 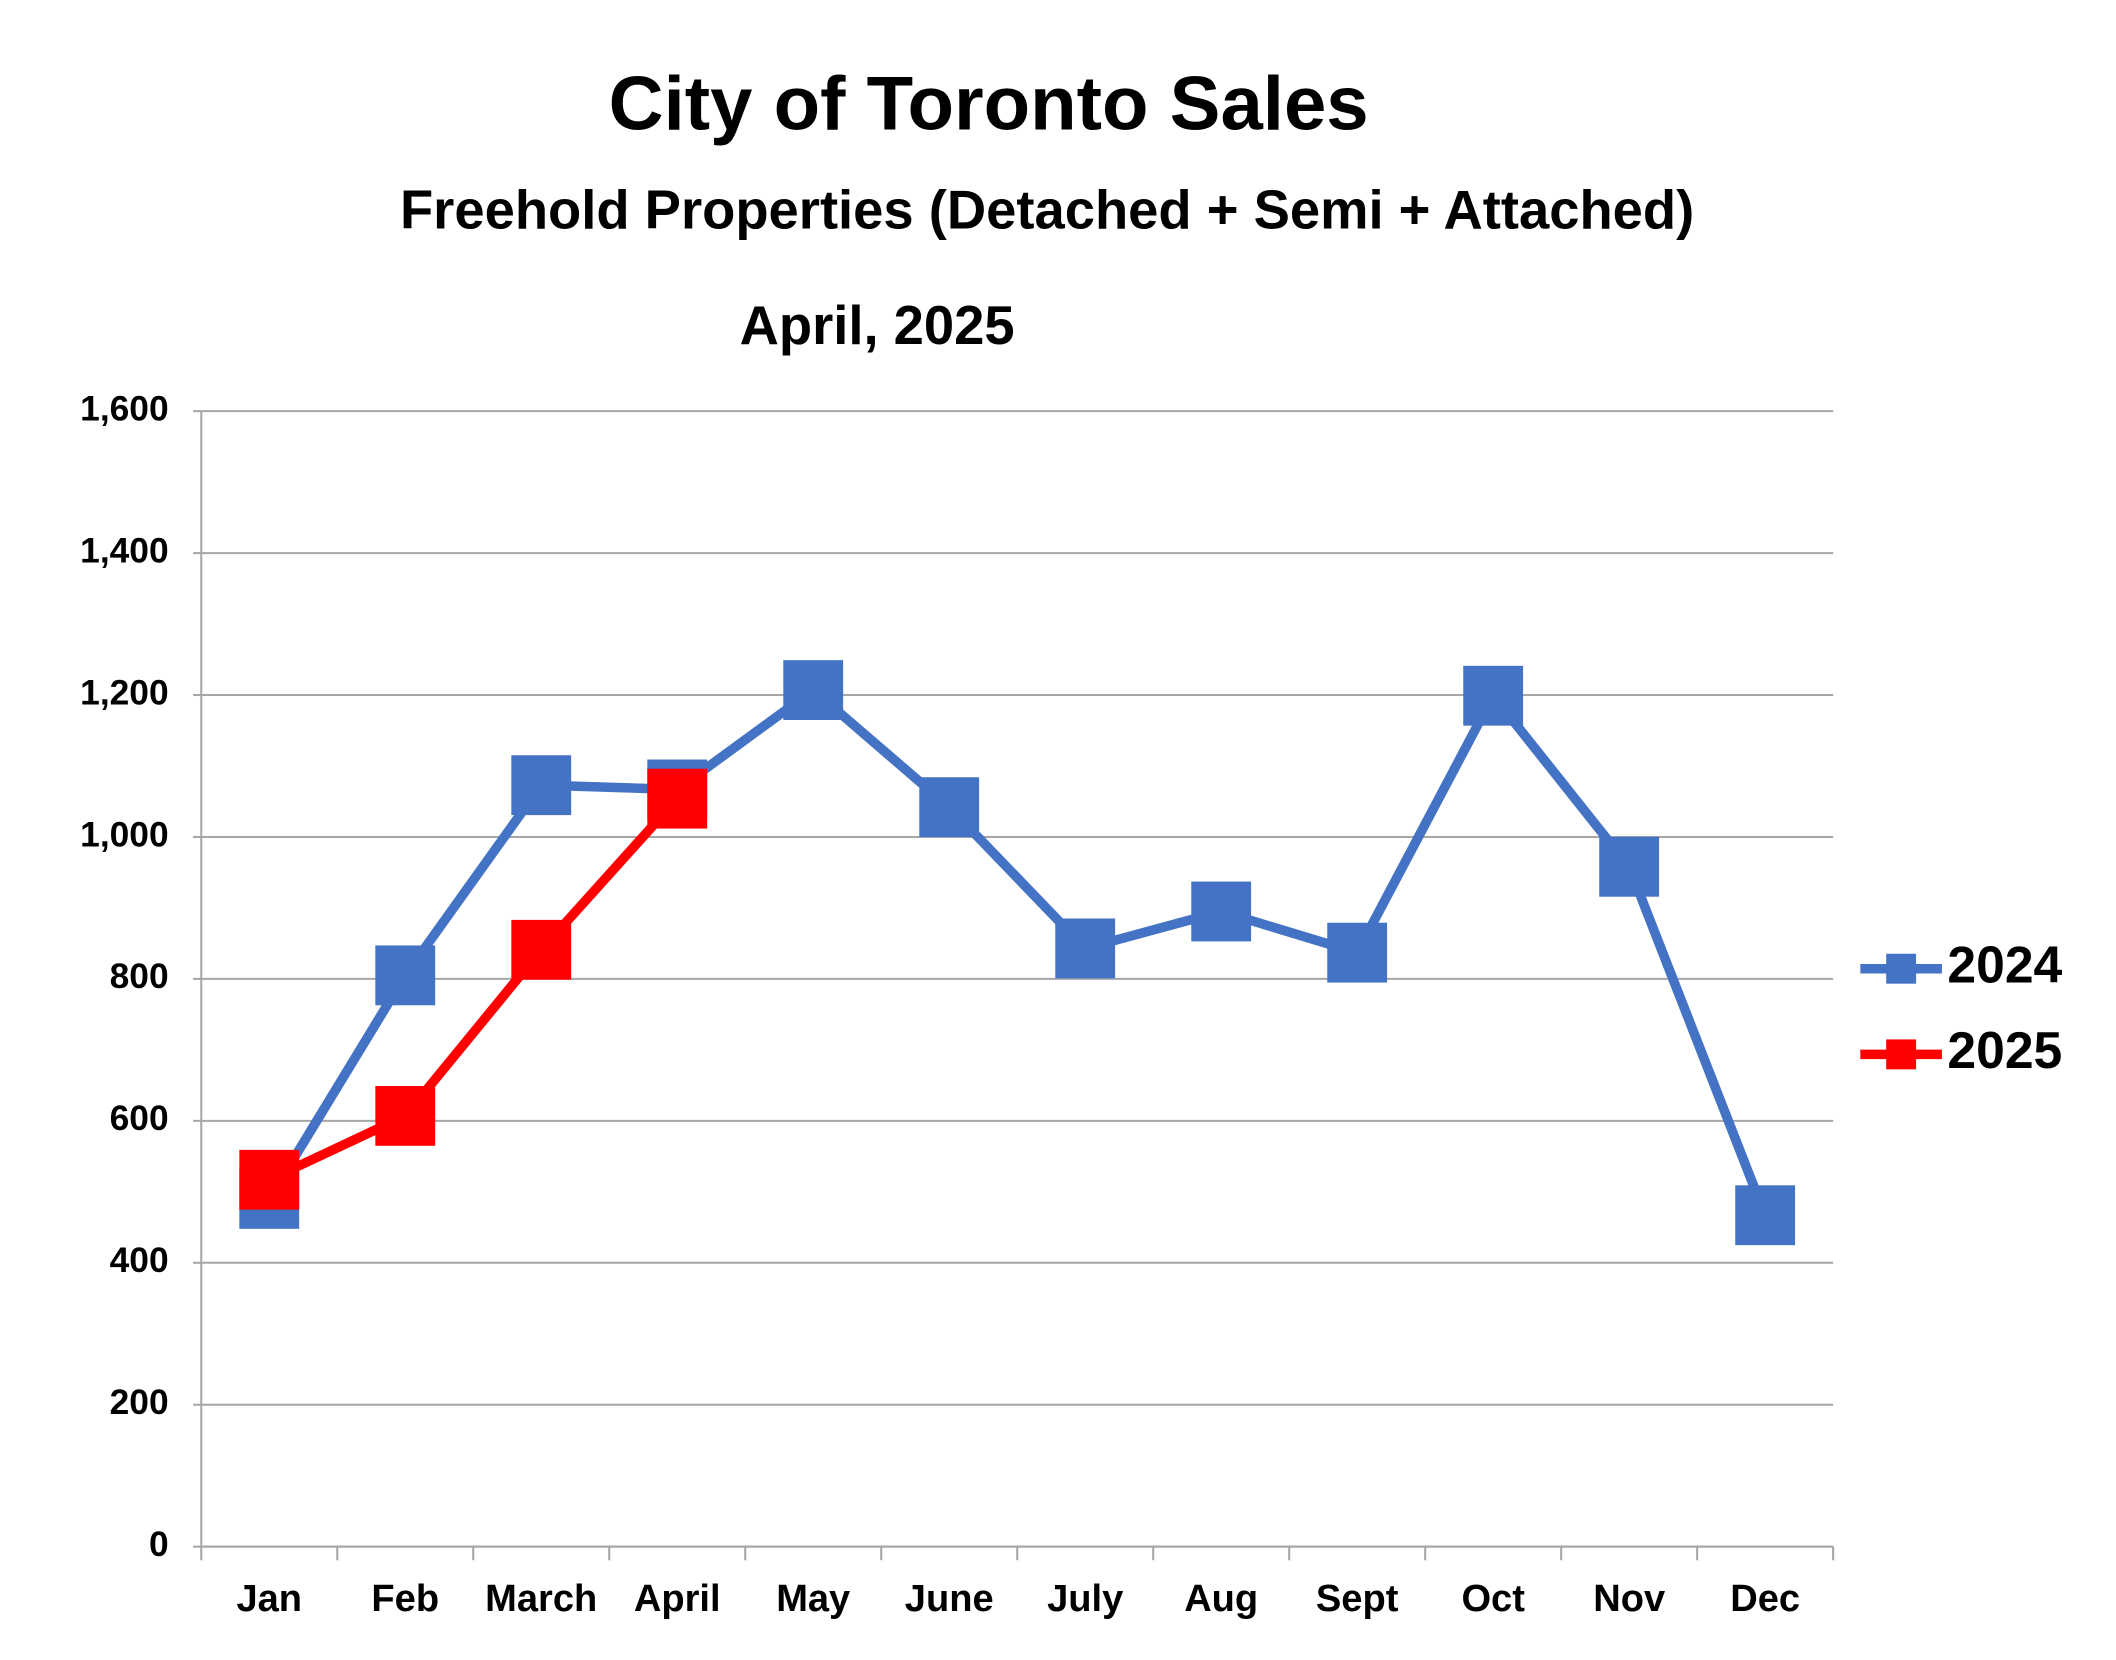 What do you see at coordinates (1085, 1599) in the screenshot?
I see `x-tick-label: July` at bounding box center [1085, 1599].